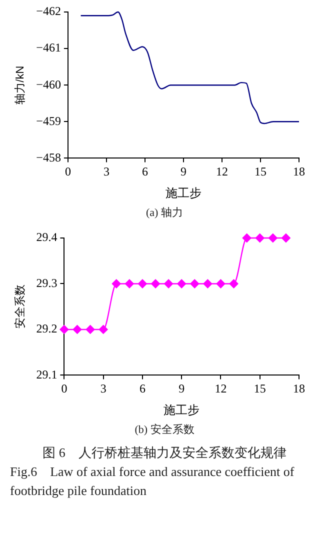  What do you see at coordinates (164, 213) in the screenshot?
I see `text: (a) 轴力` at bounding box center [164, 213].